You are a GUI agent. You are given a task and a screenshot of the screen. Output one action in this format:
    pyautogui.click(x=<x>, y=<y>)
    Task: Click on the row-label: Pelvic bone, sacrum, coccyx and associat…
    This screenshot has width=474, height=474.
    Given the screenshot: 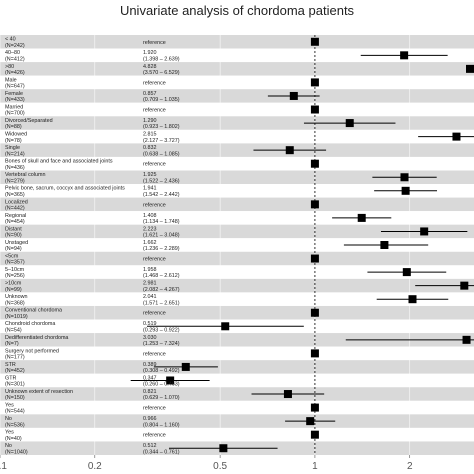 What is the action you would take?
    pyautogui.click(x=65, y=189)
    